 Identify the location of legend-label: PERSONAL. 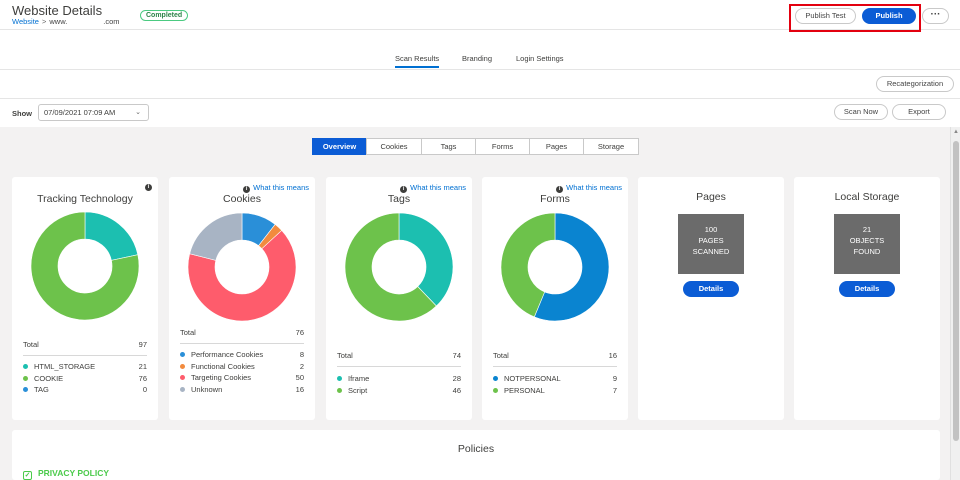
(524, 390).